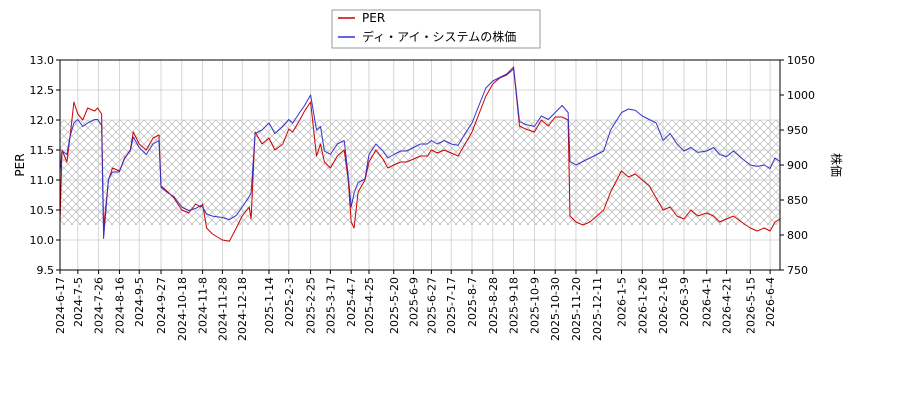 Image resolution: width=900 pixels, height=400 pixels. Describe the element at coordinates (663, 305) in the screenshot. I see `x-tick-label: 2026-2-16` at that location.